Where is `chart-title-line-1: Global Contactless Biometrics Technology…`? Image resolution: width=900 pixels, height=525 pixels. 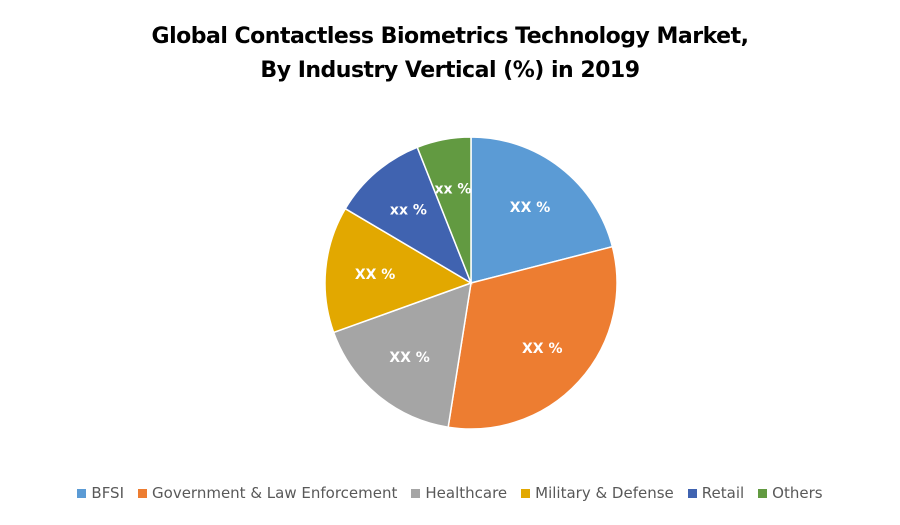 chart-title-line-1: Global Contactless Biometrics Technology… is located at coordinates (450, 36).